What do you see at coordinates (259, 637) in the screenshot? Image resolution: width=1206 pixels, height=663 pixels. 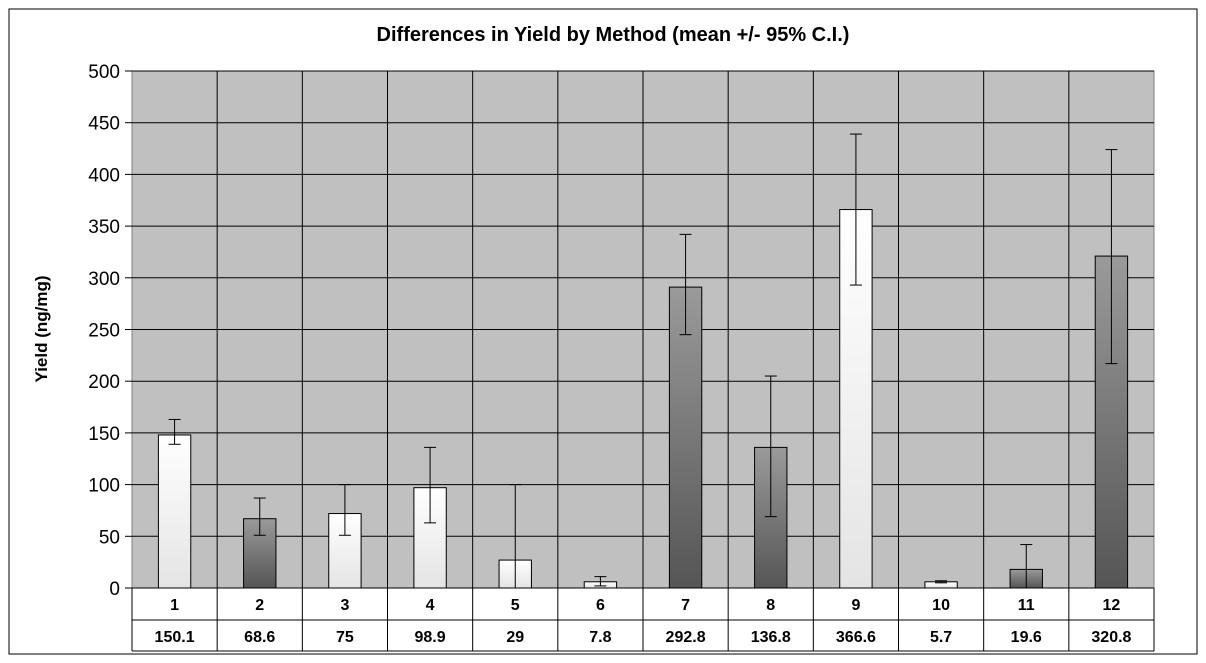 I see `data-table-value: 68.6` at bounding box center [259, 637].